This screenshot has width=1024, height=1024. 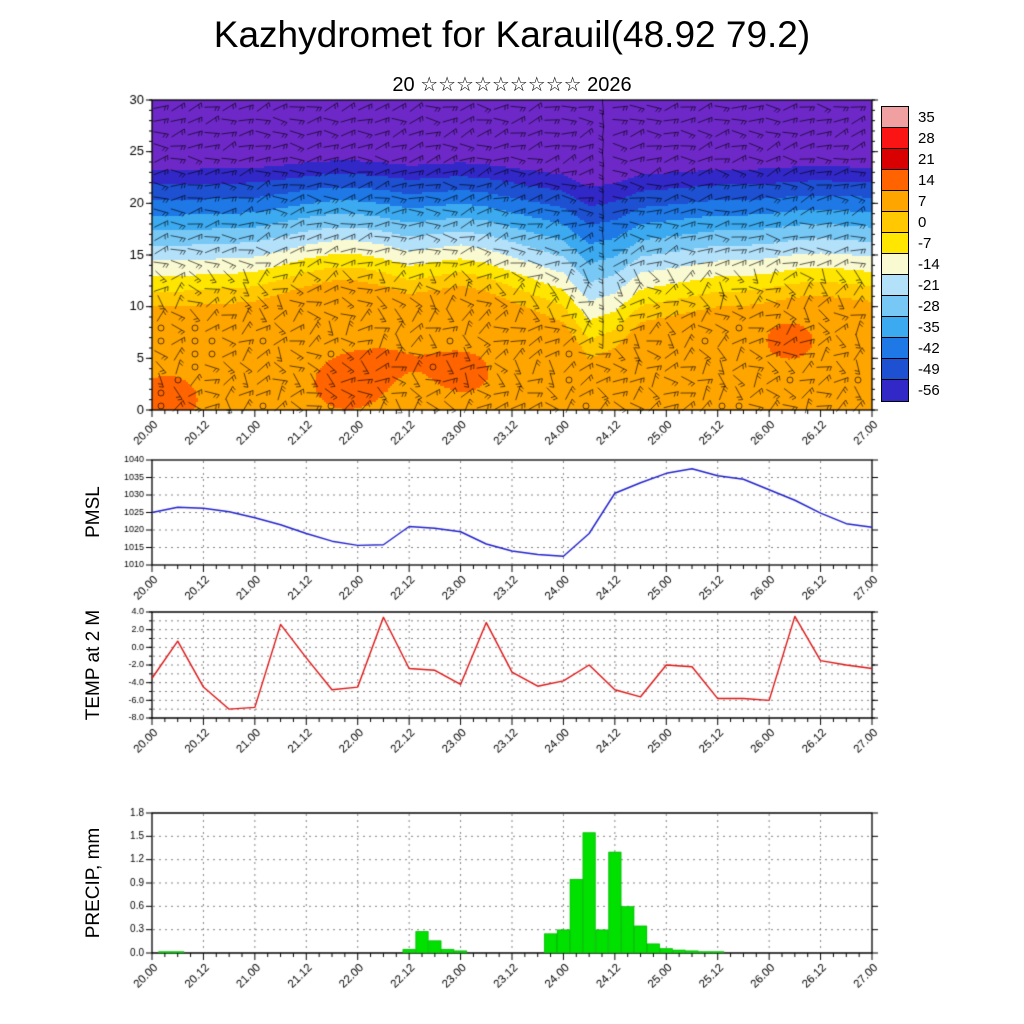 I want to click on colorbar-label: -49, so click(x=929, y=369).